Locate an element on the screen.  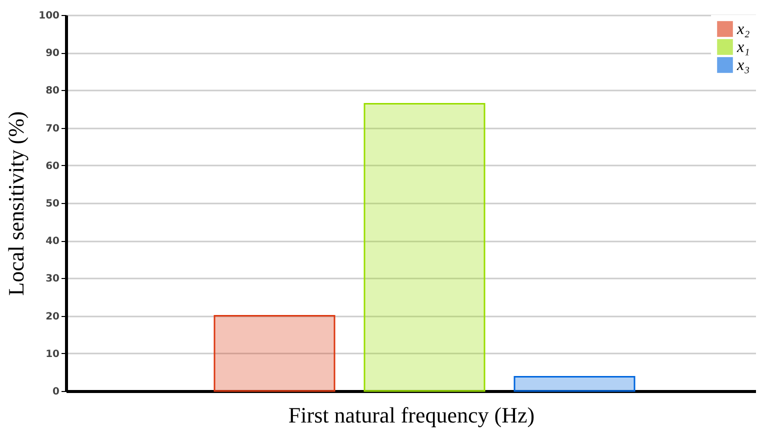
y-tick-label: 30 is located at coordinates (53, 279).